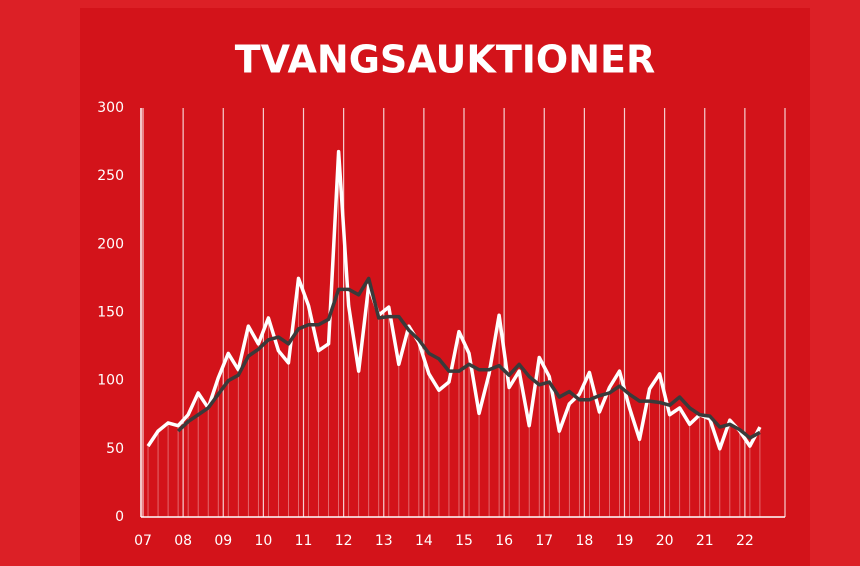  I want to click on x-tick-label: 08, so click(183, 541).